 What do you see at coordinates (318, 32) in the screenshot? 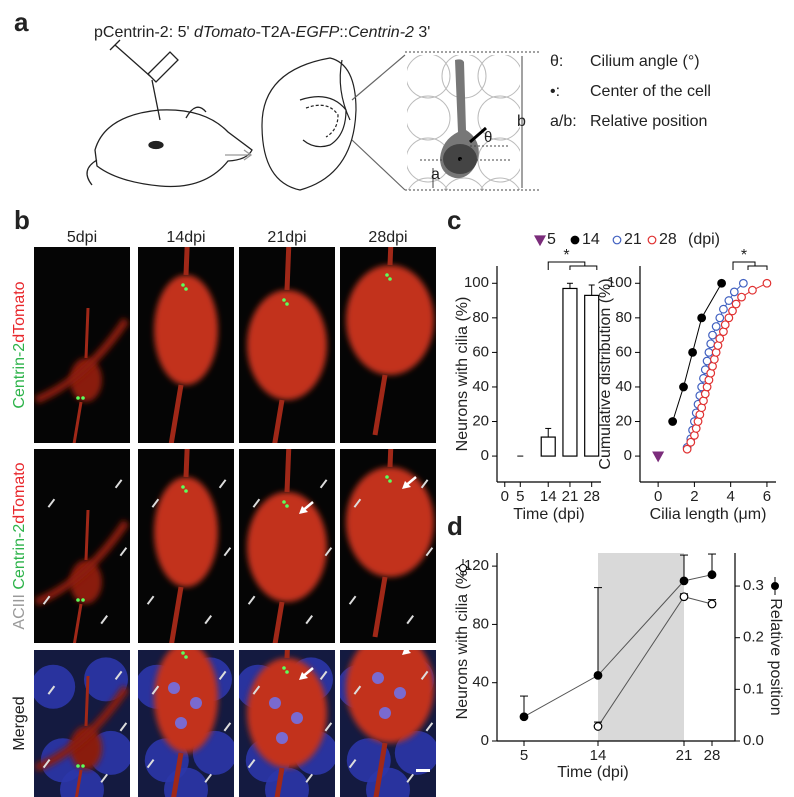
I see `construct-part: EGFP` at bounding box center [318, 32].